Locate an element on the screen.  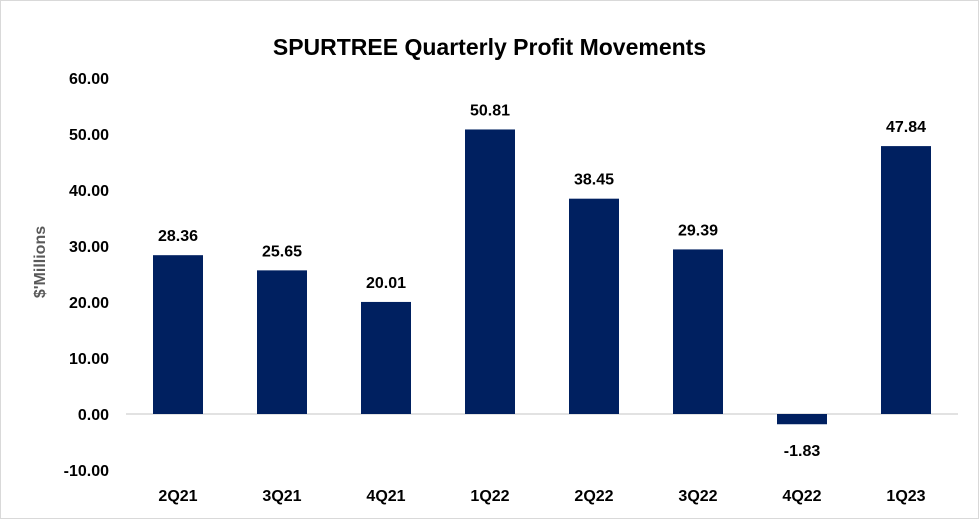
bar-4Q22 is located at coordinates (802, 419).